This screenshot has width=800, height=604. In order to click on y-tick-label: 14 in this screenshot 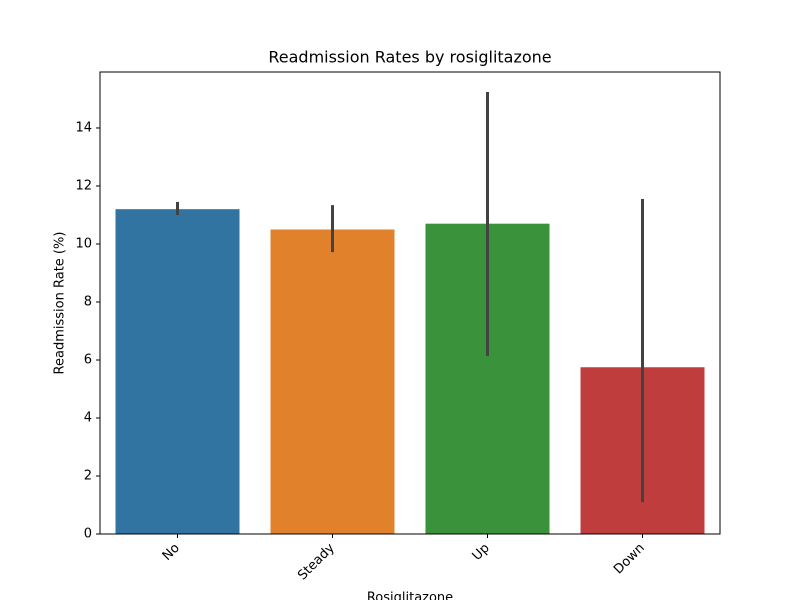, I will do `click(83, 127)`.